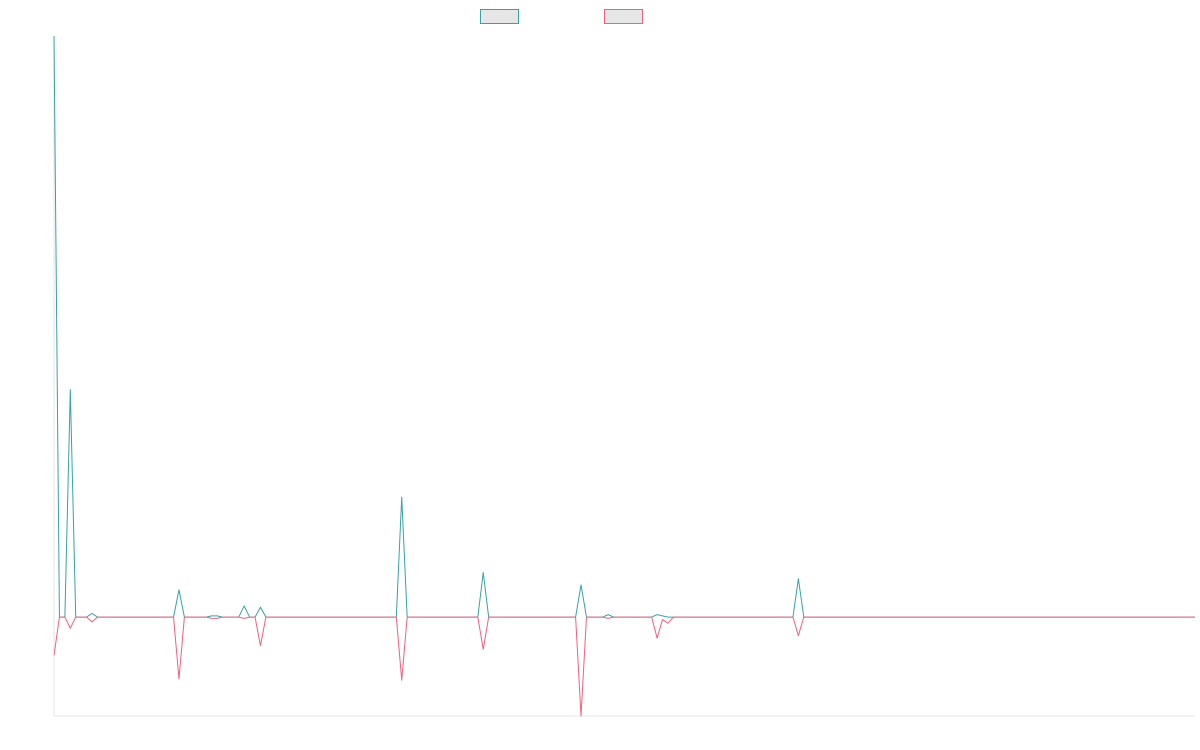  Describe the element at coordinates (600, 20) in the screenshot. I see `legend` at that location.